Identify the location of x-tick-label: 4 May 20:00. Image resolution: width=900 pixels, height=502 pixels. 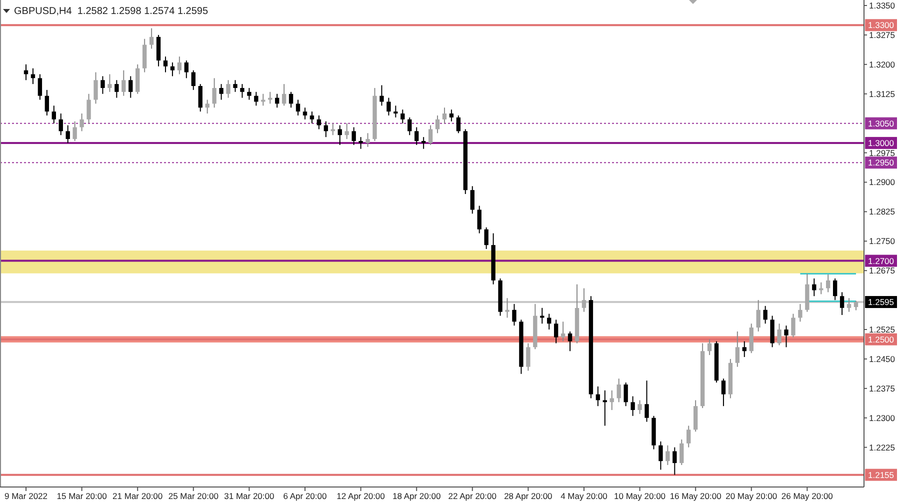
(584, 496).